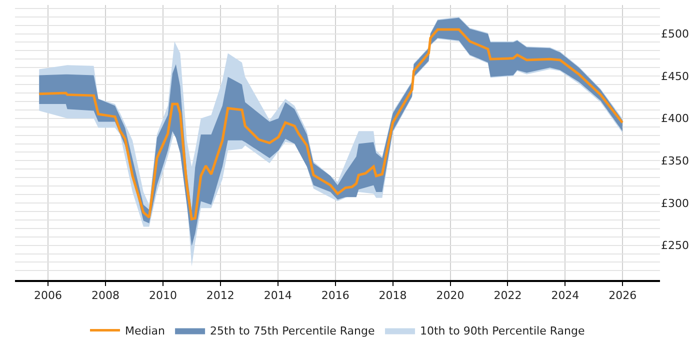 The height and width of the screenshot is (350, 700). Describe the element at coordinates (220, 295) in the screenshot. I see `x-tick-label: 2012` at that location.